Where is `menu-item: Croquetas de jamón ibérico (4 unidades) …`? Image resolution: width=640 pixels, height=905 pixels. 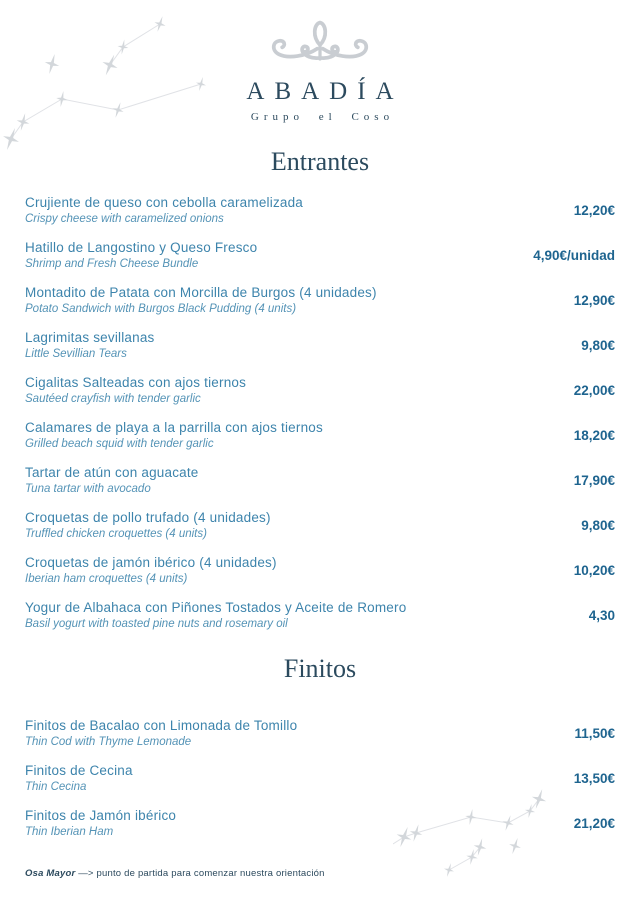 menu-item: Croquetas de jamón ibérico (4 unidades) … is located at coordinates (320, 570).